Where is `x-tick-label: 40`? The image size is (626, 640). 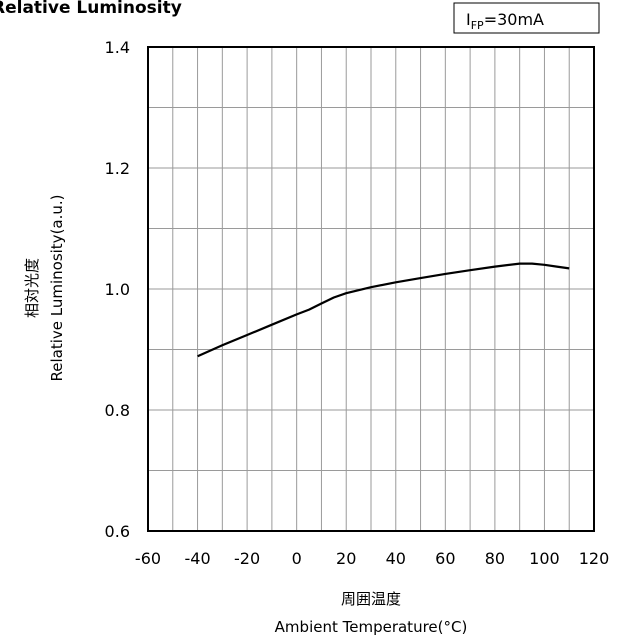
x-tick-label: 40 is located at coordinates (396, 558).